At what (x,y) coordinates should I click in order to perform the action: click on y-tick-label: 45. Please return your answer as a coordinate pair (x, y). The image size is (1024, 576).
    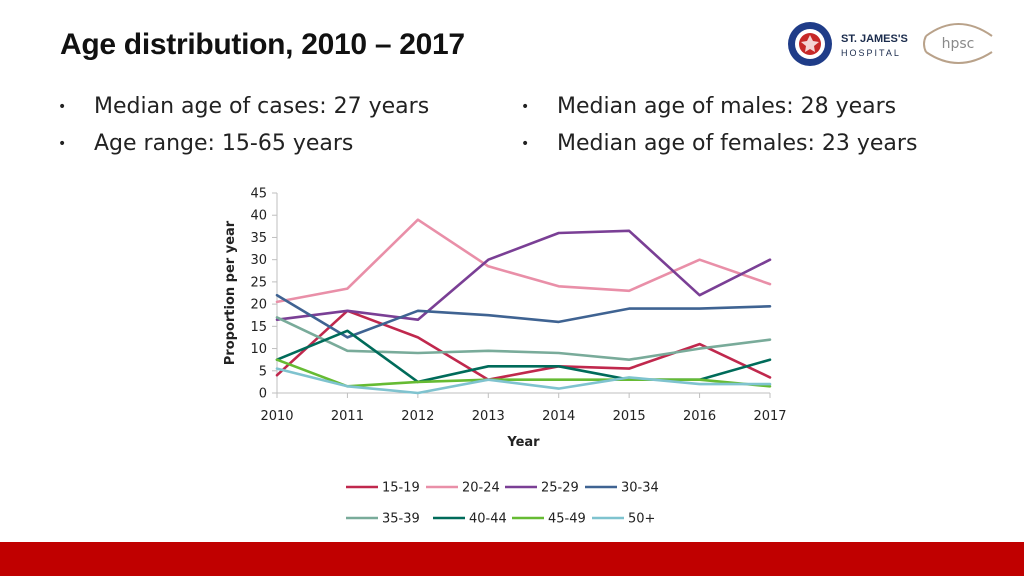
    Looking at the image, I should click on (258, 194).